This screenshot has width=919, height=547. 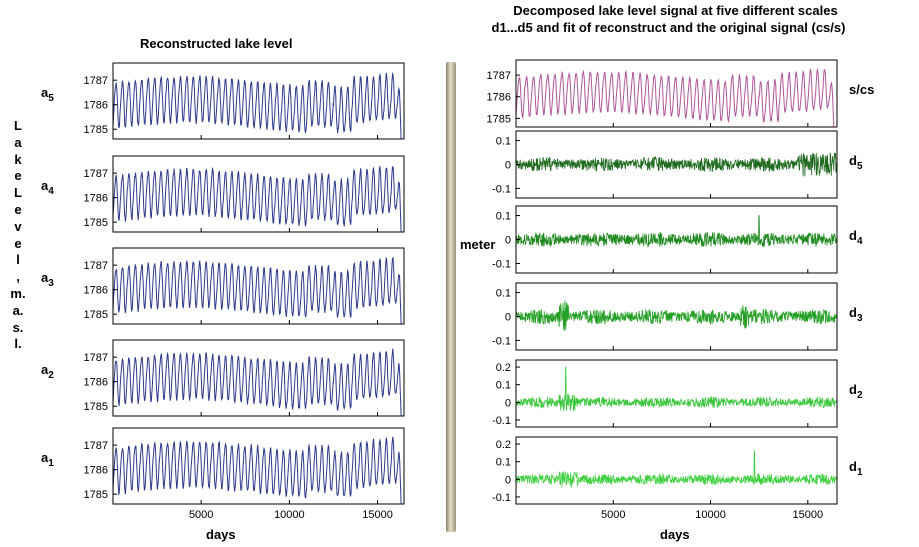 I want to click on series-label: d3, so click(x=856, y=314).